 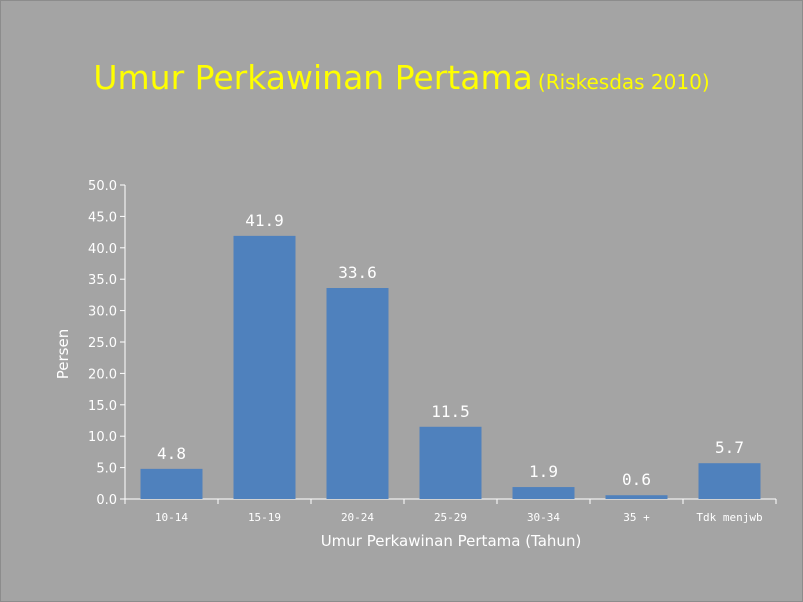 What do you see at coordinates (357, 517) in the screenshot?
I see `x-category-label: 20-24` at bounding box center [357, 517].